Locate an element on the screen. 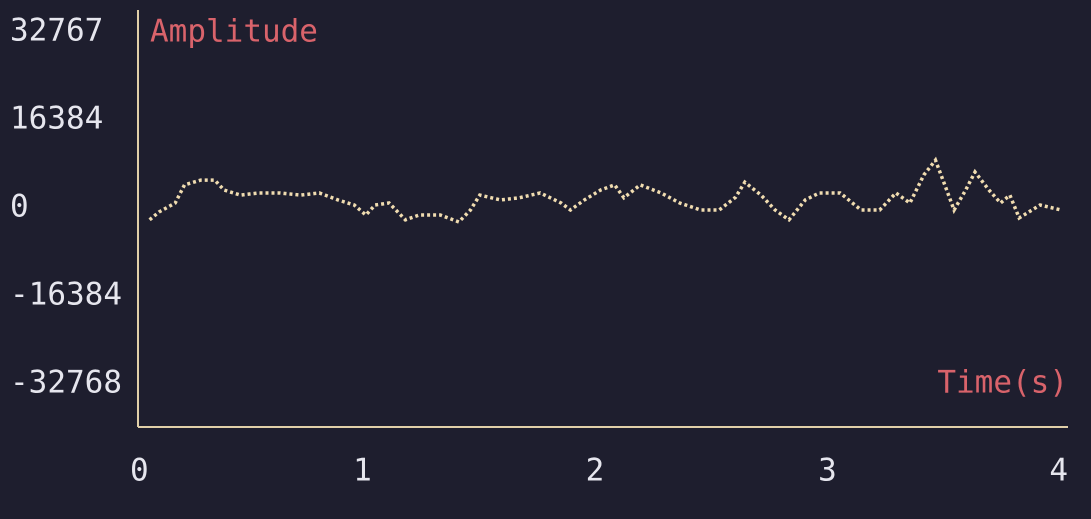 This screenshot has width=1091, height=519. x-tick-label: 1 is located at coordinates (362, 471).